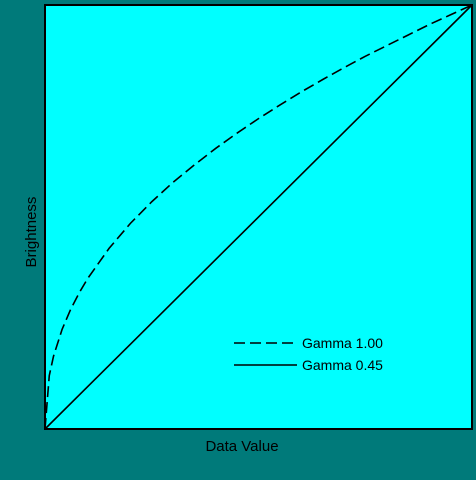 The height and width of the screenshot is (480, 476). Describe the element at coordinates (342, 343) in the screenshot. I see `legend-label-gamma-1-00: Gamma 1.00` at that location.